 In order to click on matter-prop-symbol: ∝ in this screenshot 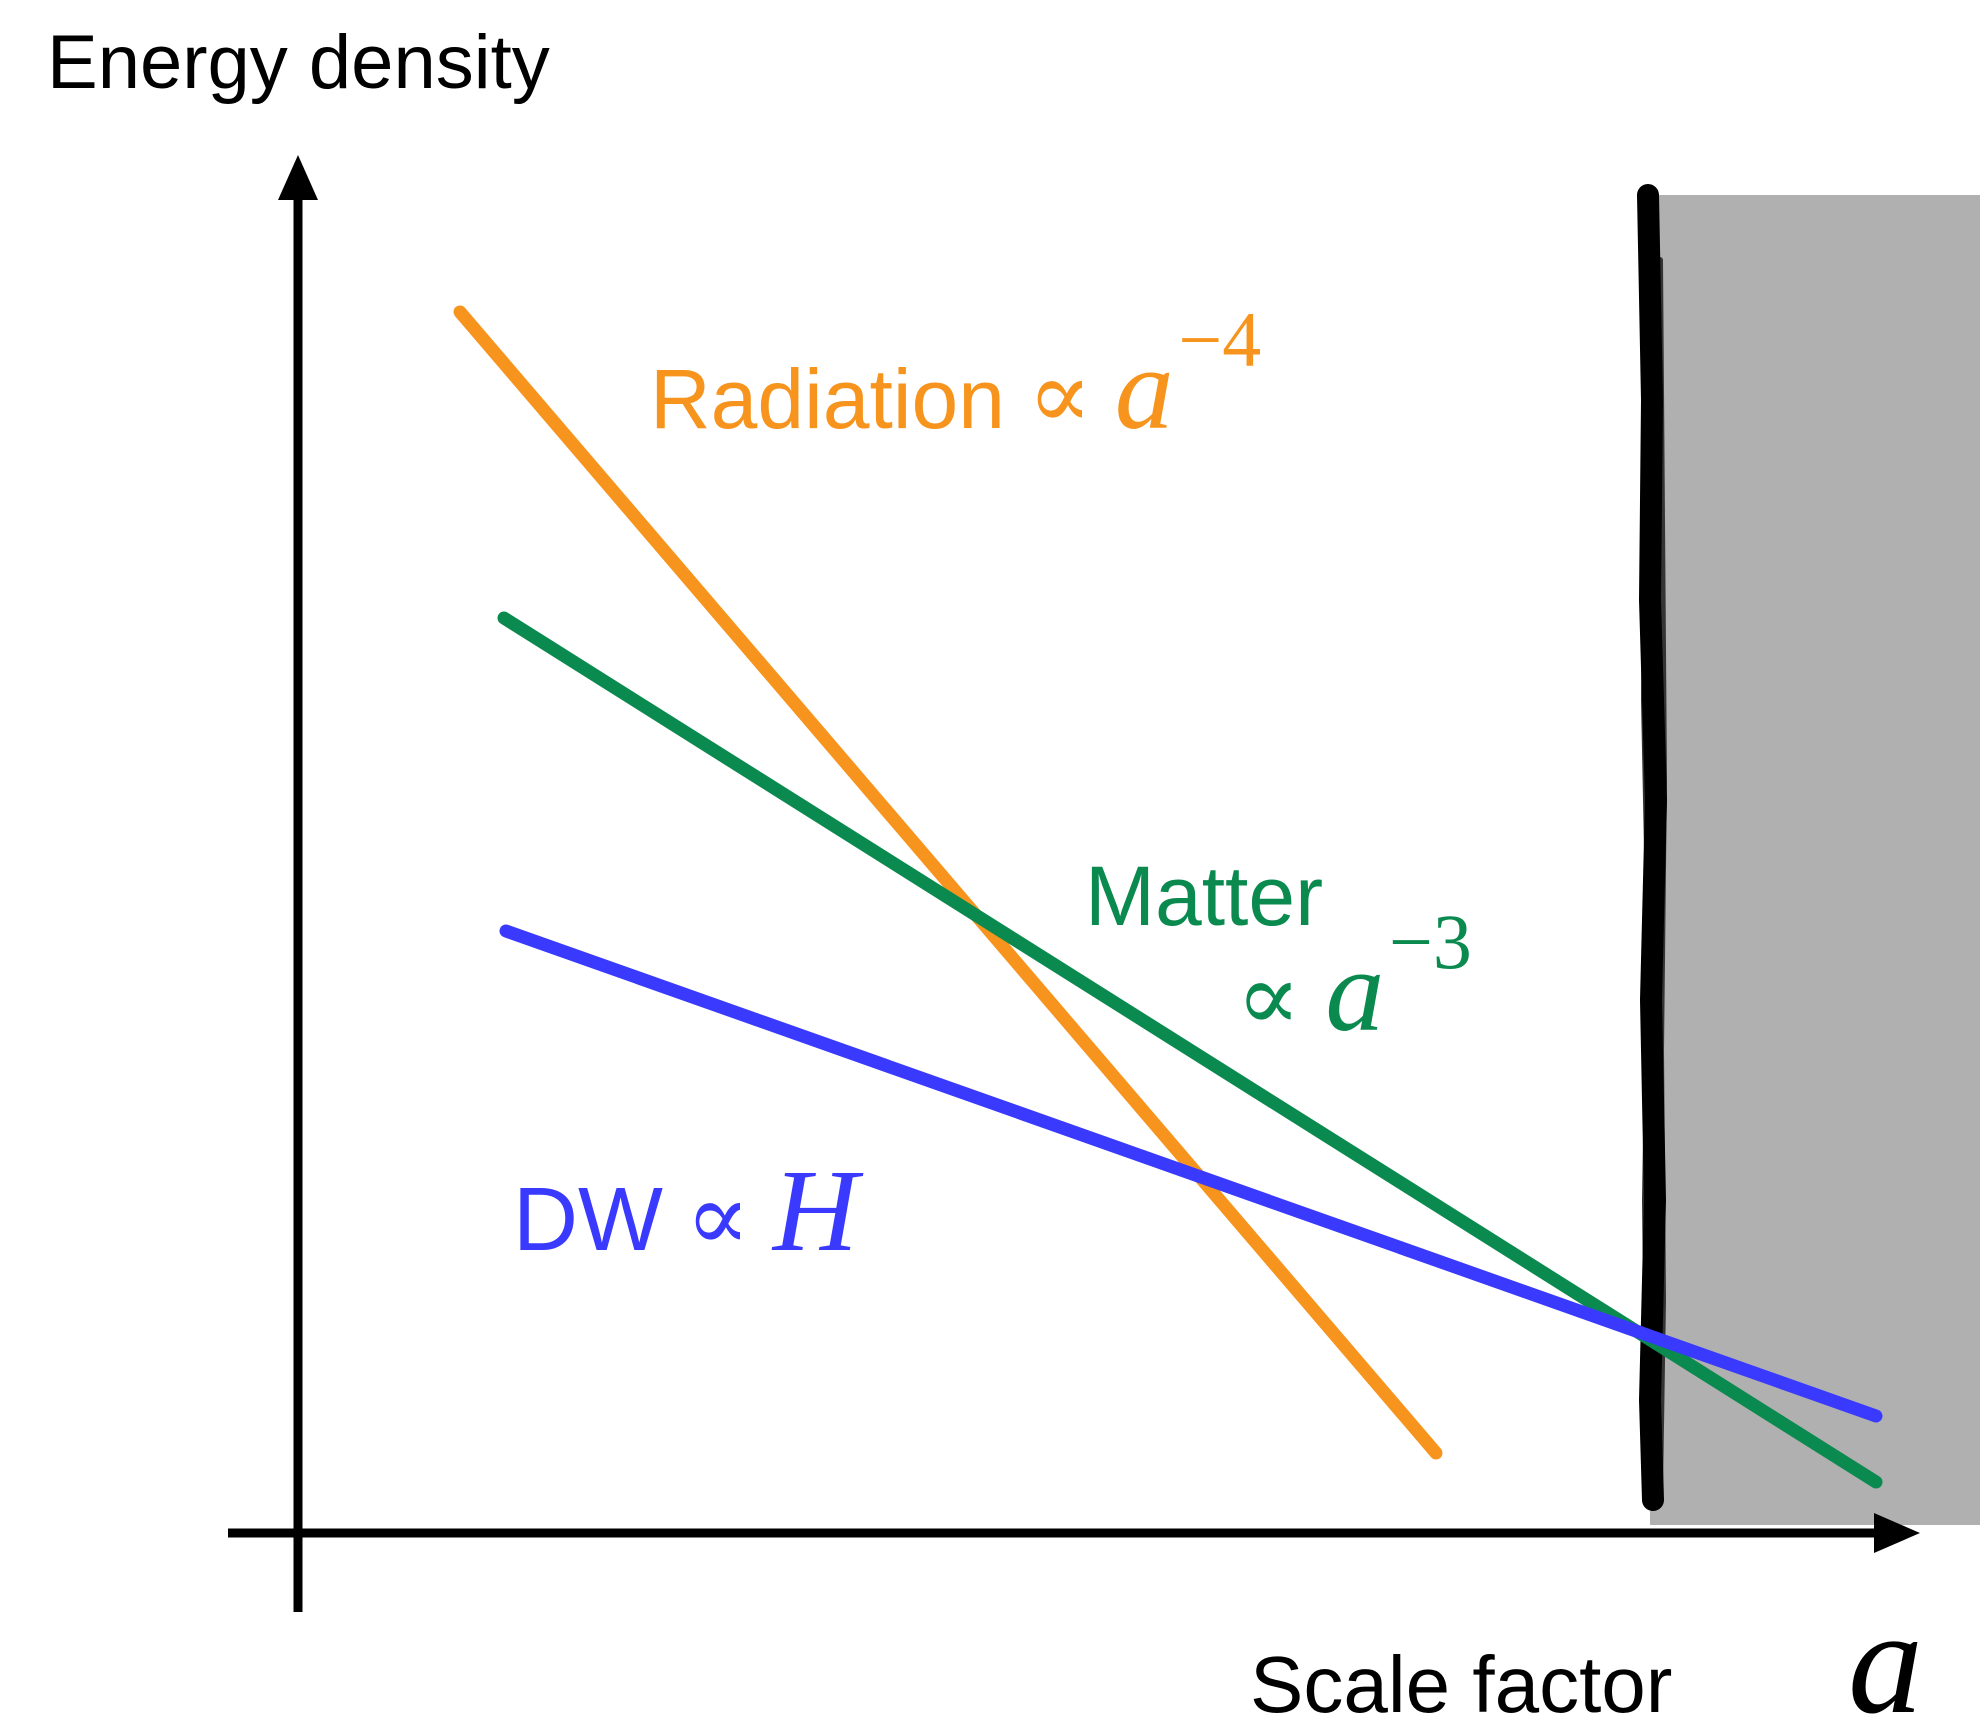, I will do `click(1268, 997)`.